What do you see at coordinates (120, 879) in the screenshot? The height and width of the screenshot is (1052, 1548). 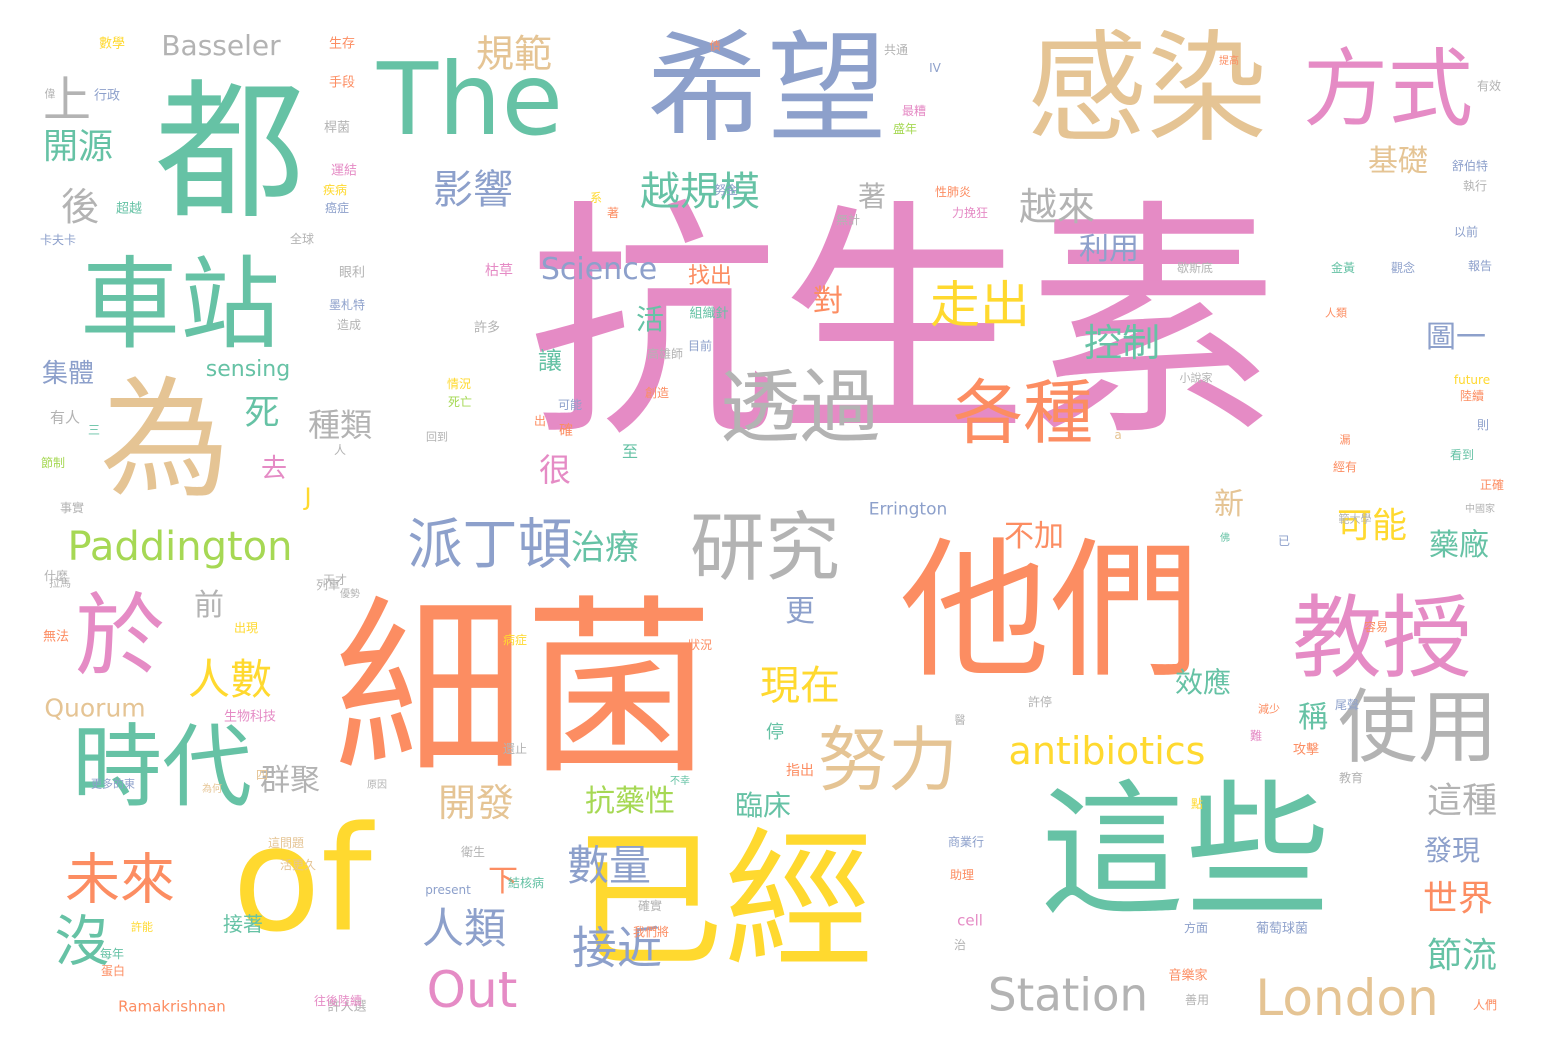 I see `word-28: 未來` at bounding box center [120, 879].